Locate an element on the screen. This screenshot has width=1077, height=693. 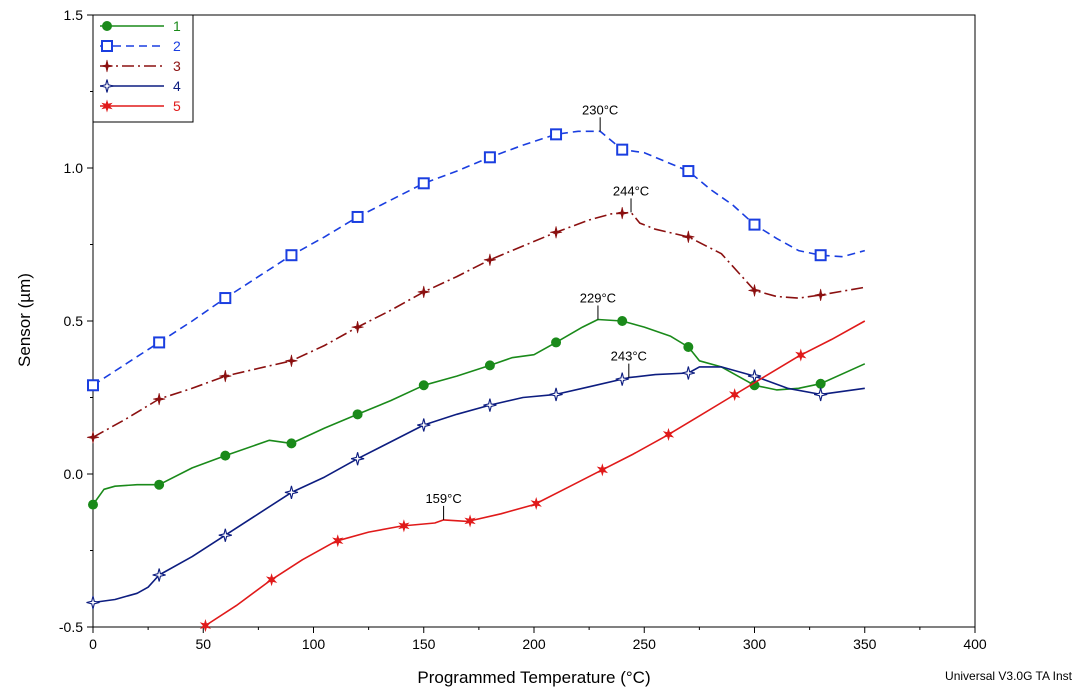
annotation-label: 229°C is located at coordinates (598, 297).